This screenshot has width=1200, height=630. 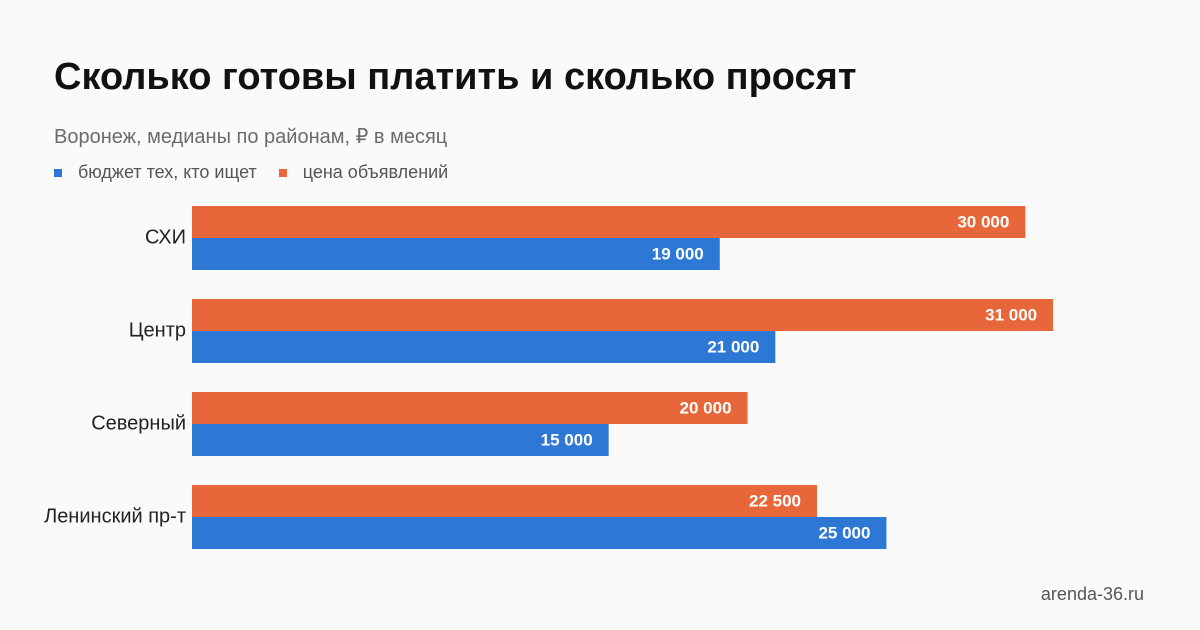 What do you see at coordinates (733, 346) in the screenshot?
I see `value-label-budget-1: 21 000` at bounding box center [733, 346].